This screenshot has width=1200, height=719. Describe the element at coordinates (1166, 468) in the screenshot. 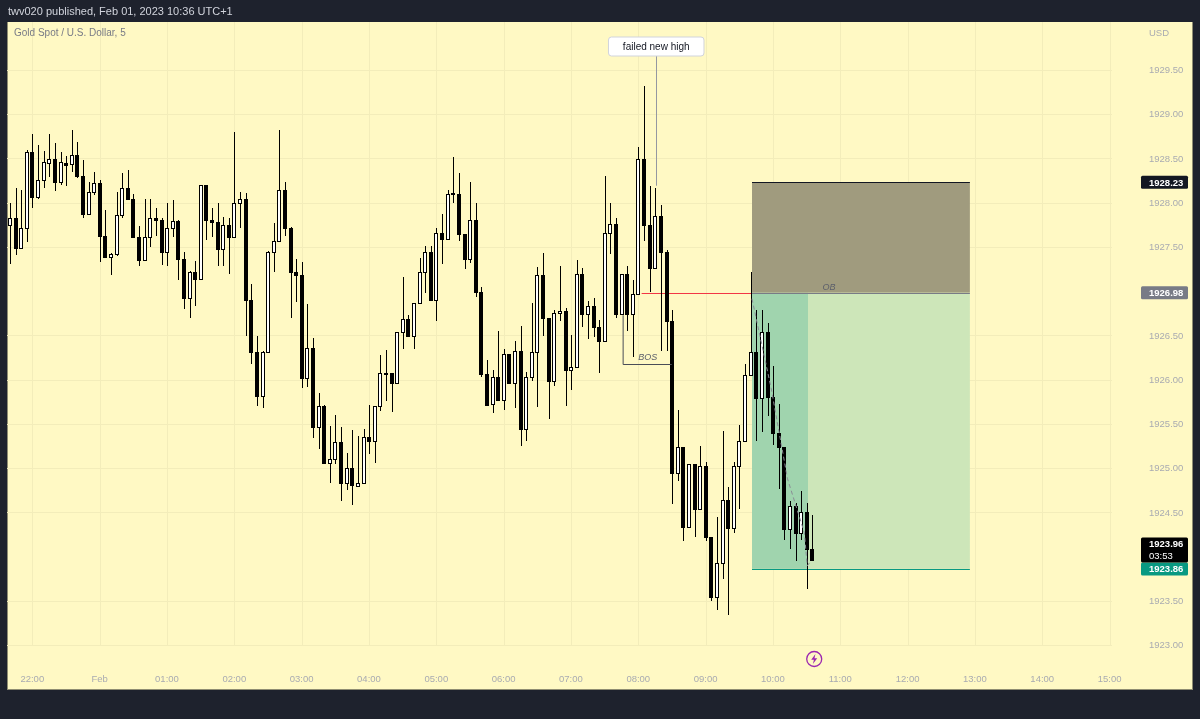

I see `y-tick-label: 1925.00` at that location.